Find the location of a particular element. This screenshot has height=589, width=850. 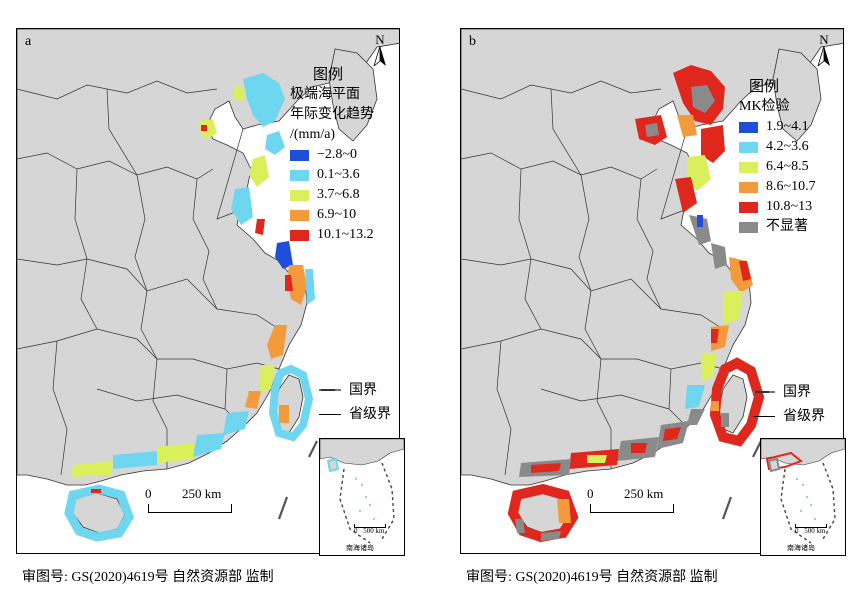

border-key-b: 国界 省级界 is located at coordinates (789, 405).